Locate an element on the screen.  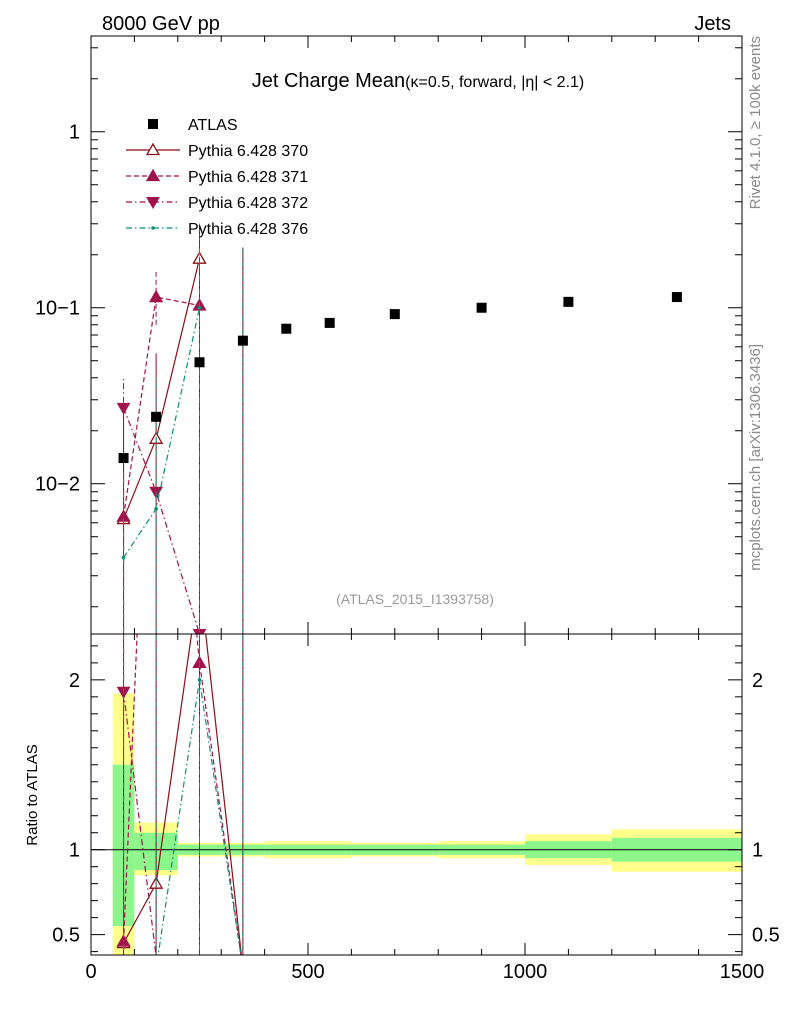
header-left: 8000 GeV pp is located at coordinates (161, 24).